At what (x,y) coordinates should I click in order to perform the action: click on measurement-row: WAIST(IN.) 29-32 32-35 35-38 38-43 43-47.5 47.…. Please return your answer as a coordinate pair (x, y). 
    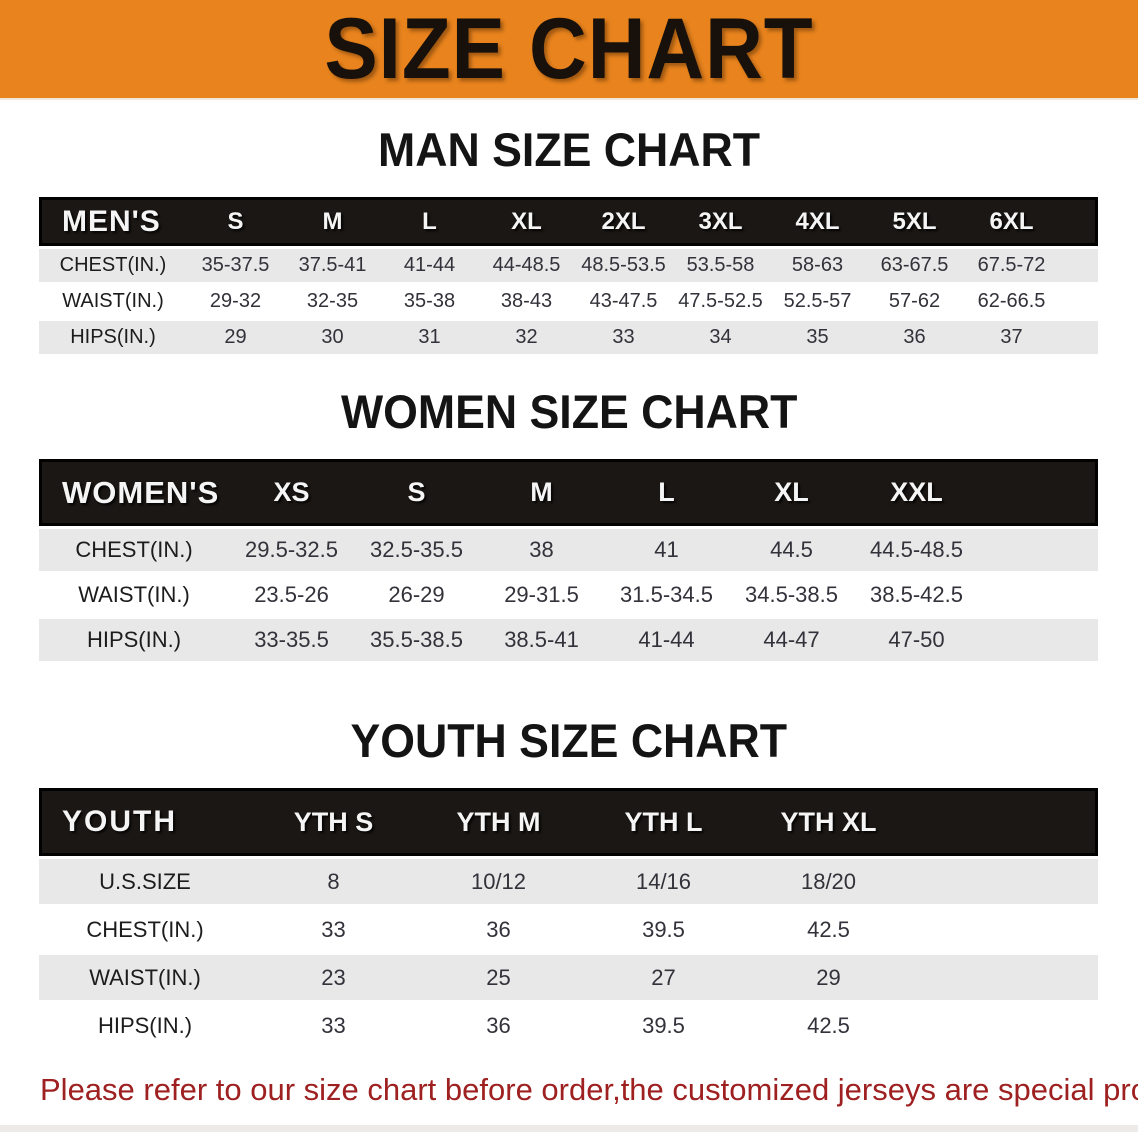
    Looking at the image, I should click on (568, 300).